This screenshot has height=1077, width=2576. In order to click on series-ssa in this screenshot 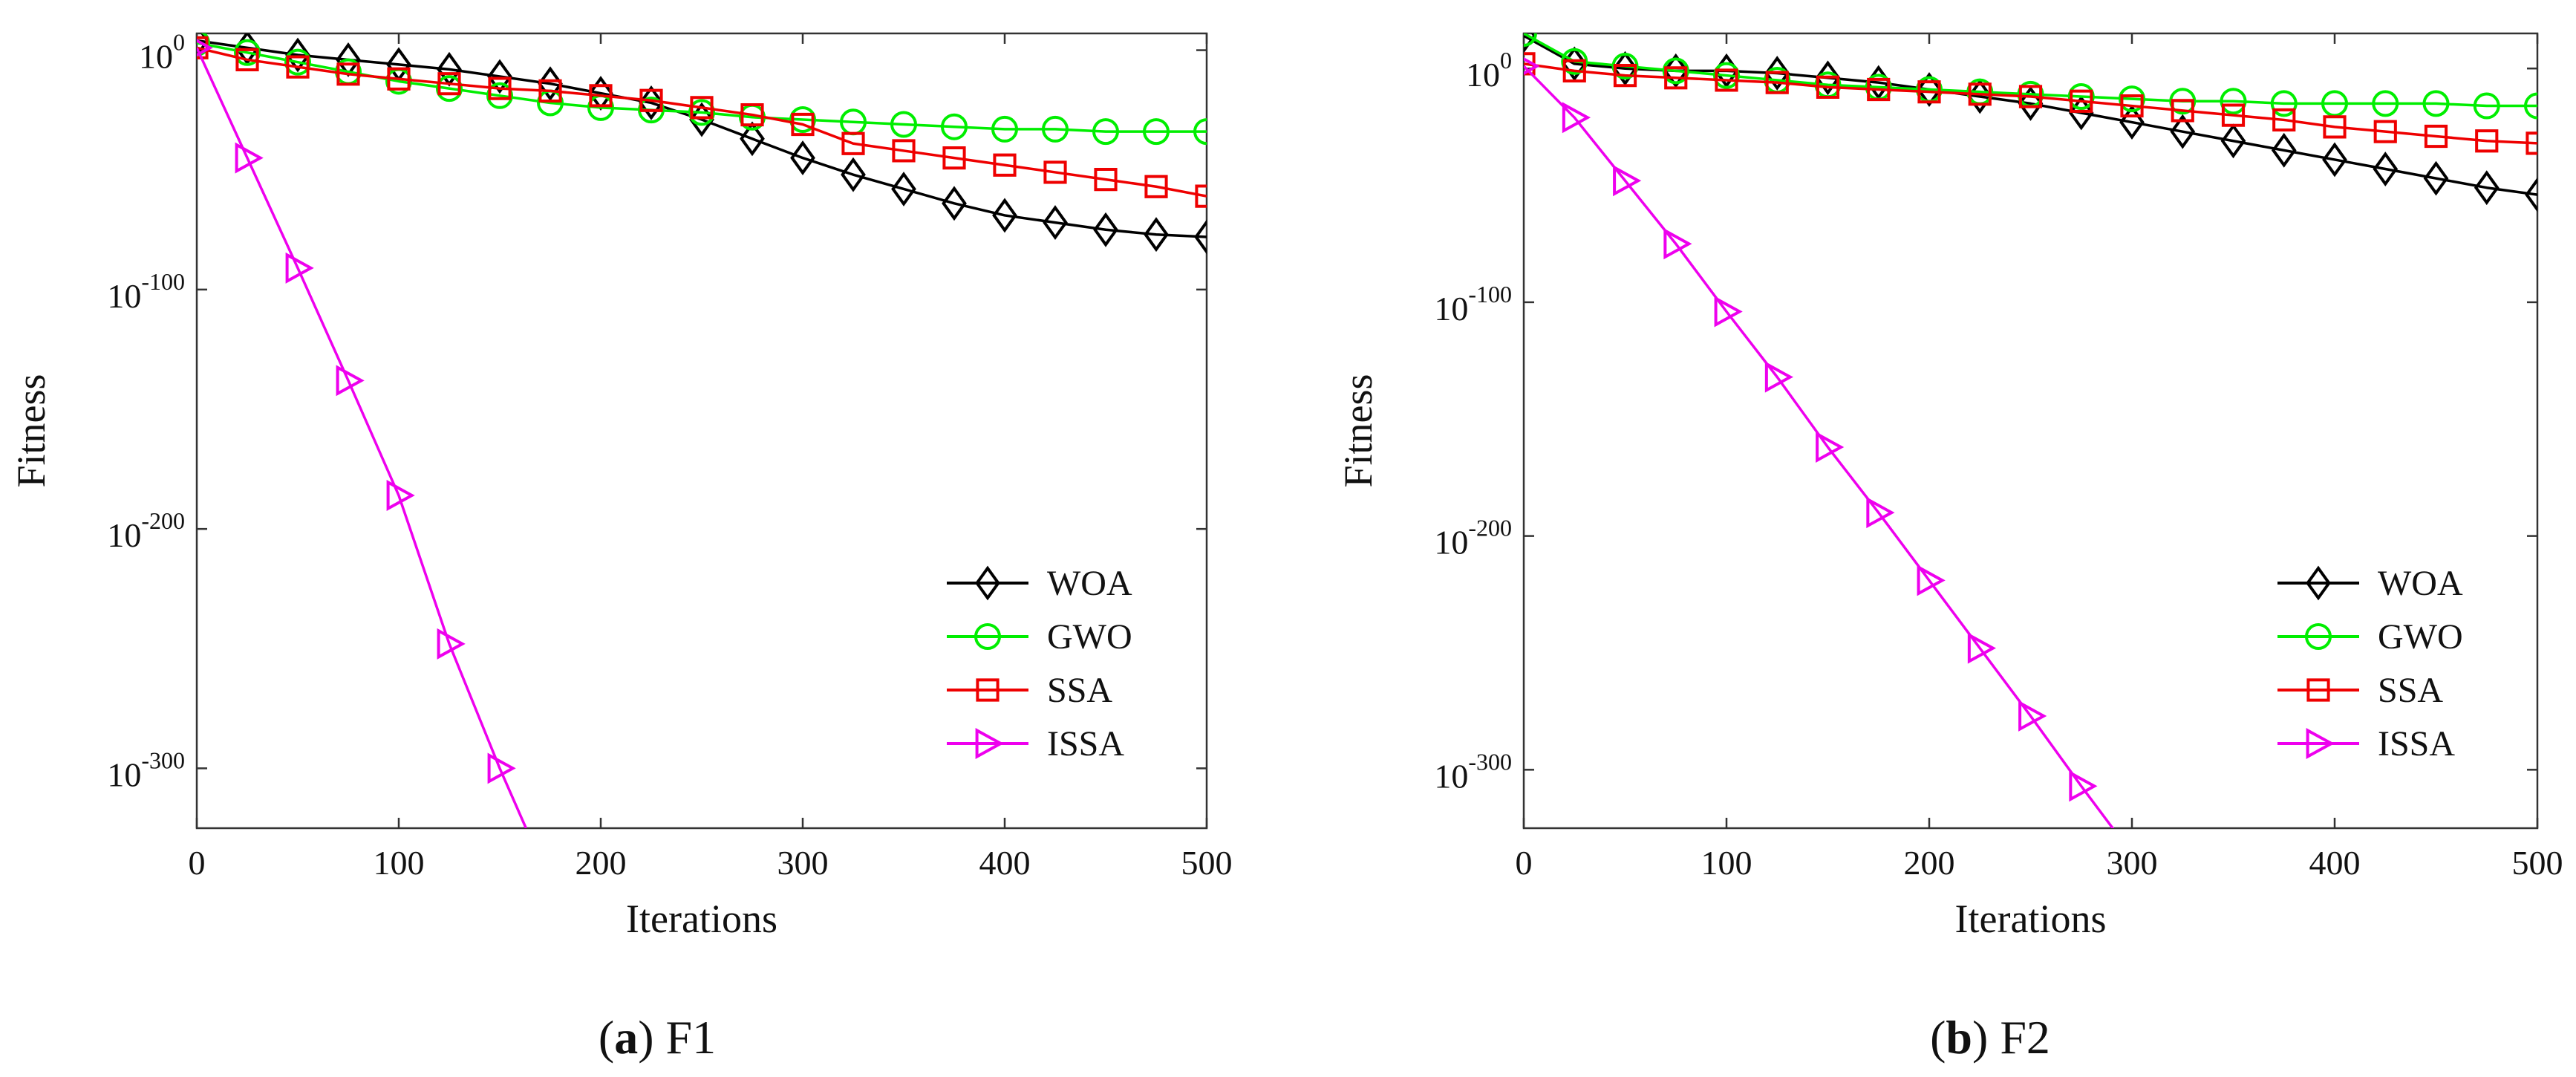, I will do `click(702, 122)`.